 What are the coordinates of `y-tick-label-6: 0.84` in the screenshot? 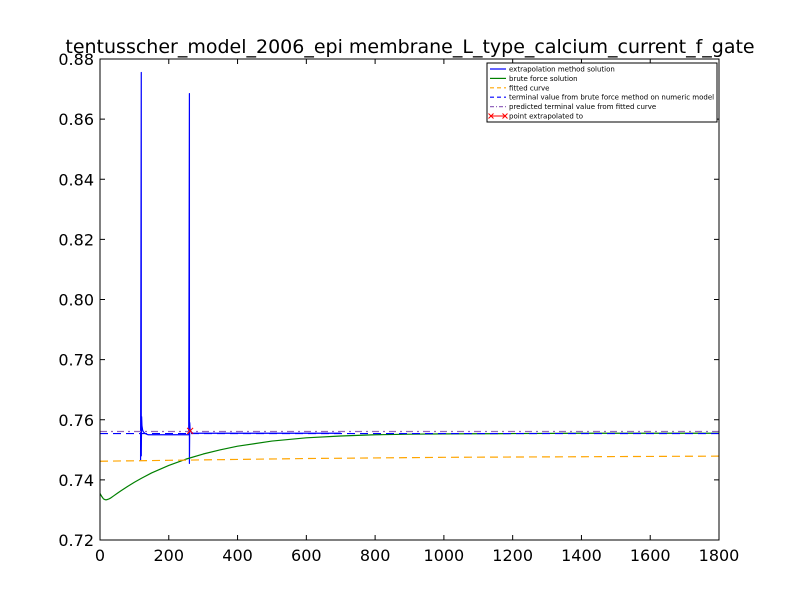 It's located at (76, 179).